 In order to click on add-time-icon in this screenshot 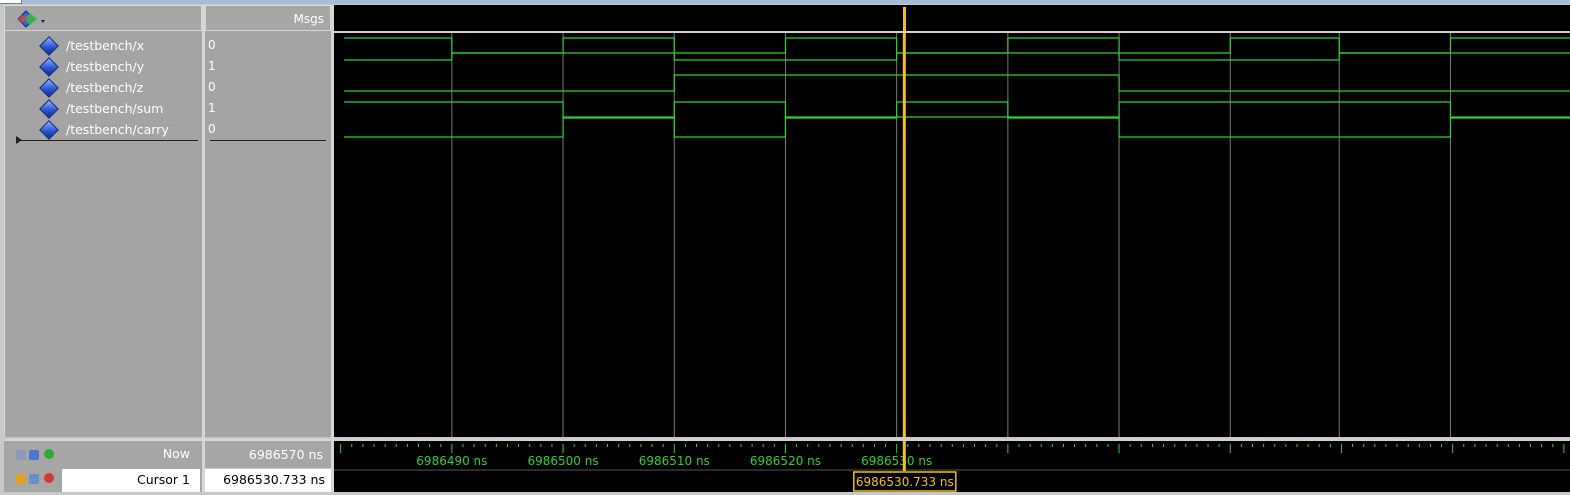, I will do `click(21, 455)`.